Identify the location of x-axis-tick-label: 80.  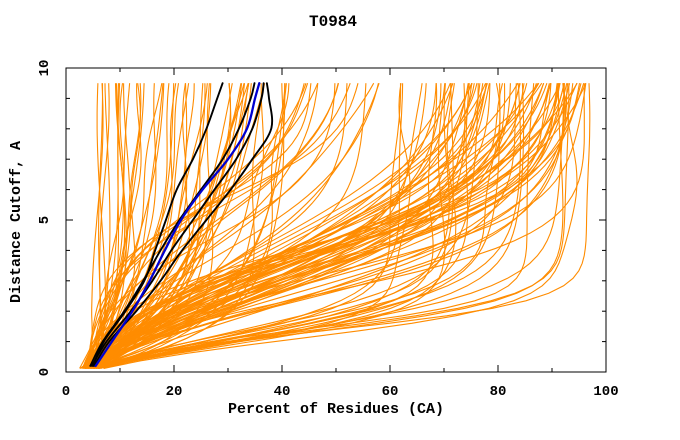
(498, 392).